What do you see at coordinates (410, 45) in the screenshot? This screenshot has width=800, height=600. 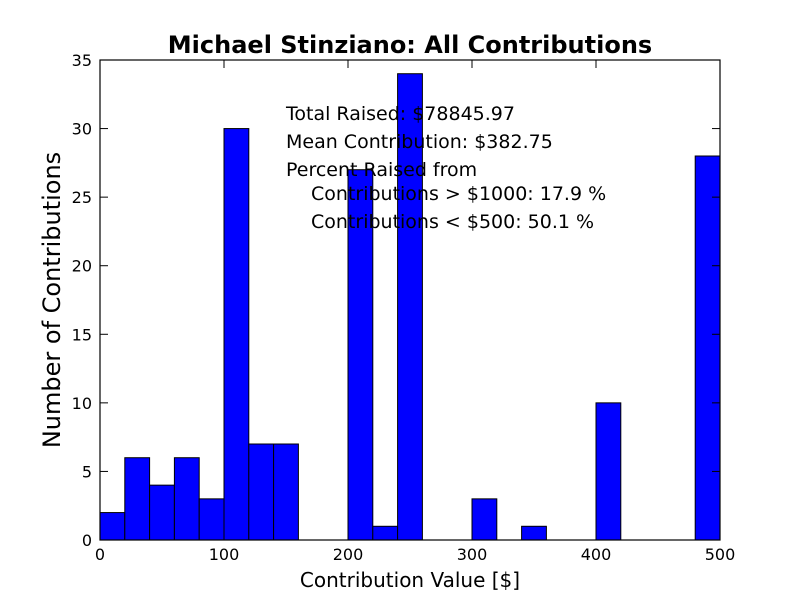 I see `chart-title: Michael Stinziano: All Contributions` at bounding box center [410, 45].